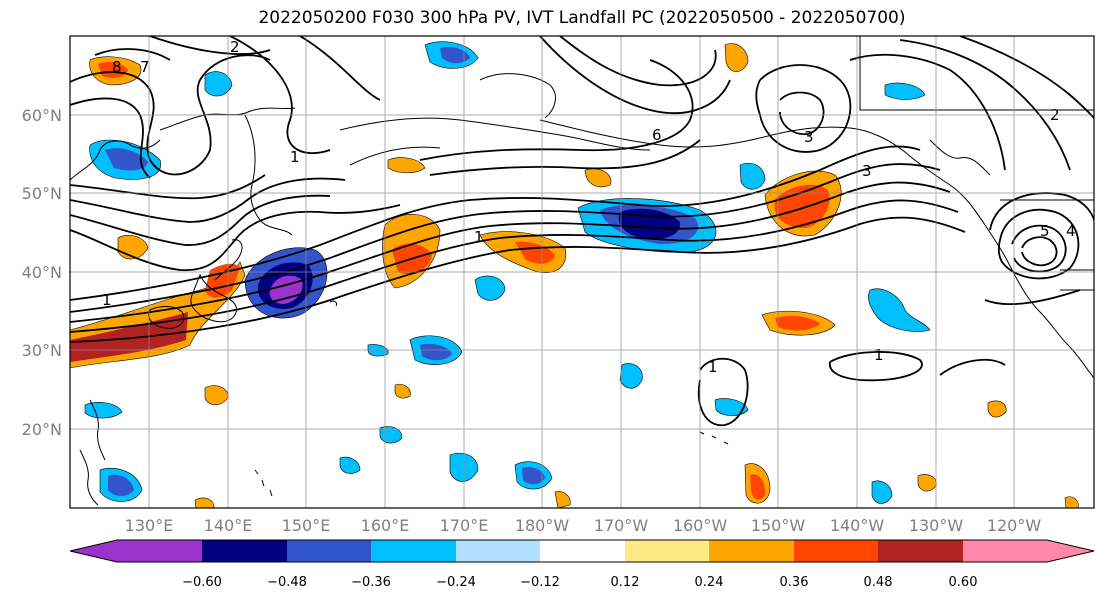 This screenshot has height=601, width=1105. I want to click on contour-label: 4, so click(1071, 231).